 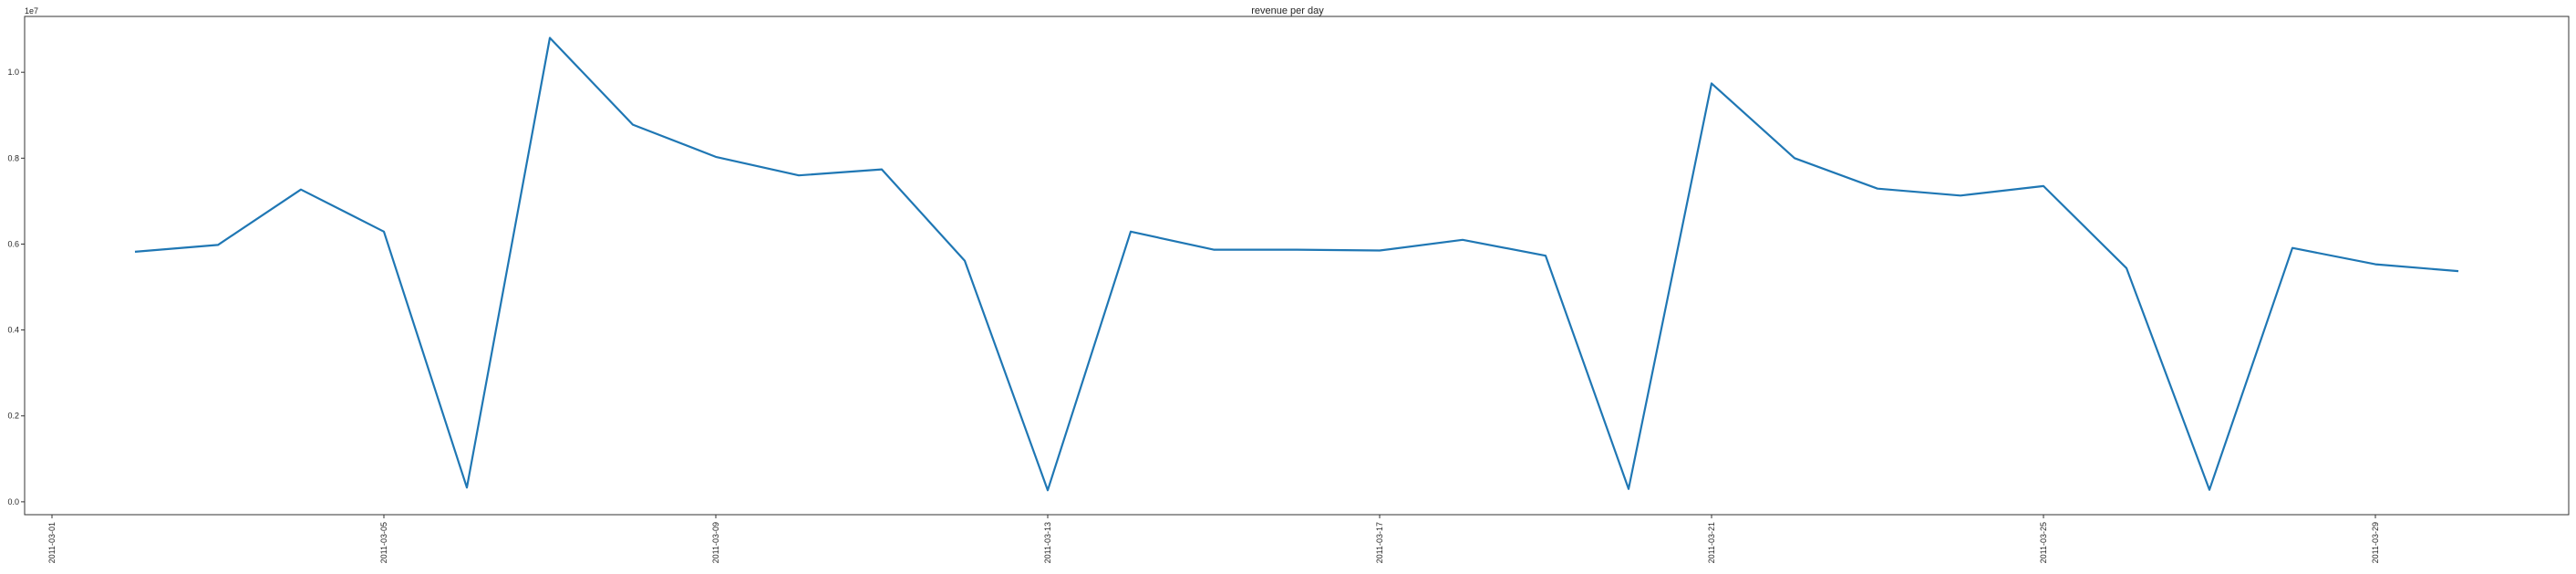 What do you see at coordinates (1047, 542) in the screenshot?
I see `x-tick-label: 2011-03-13` at bounding box center [1047, 542].